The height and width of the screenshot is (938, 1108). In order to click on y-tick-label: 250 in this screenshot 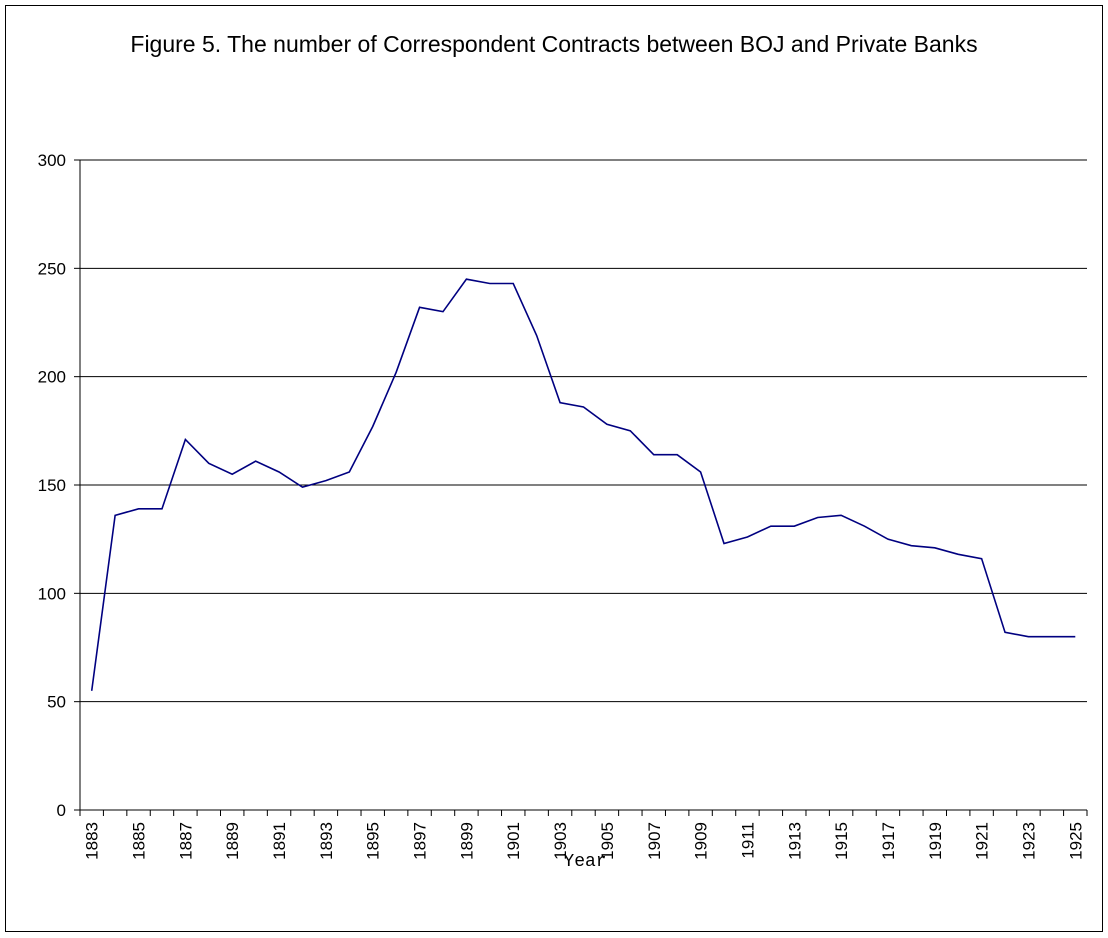, I will do `click(52, 268)`.